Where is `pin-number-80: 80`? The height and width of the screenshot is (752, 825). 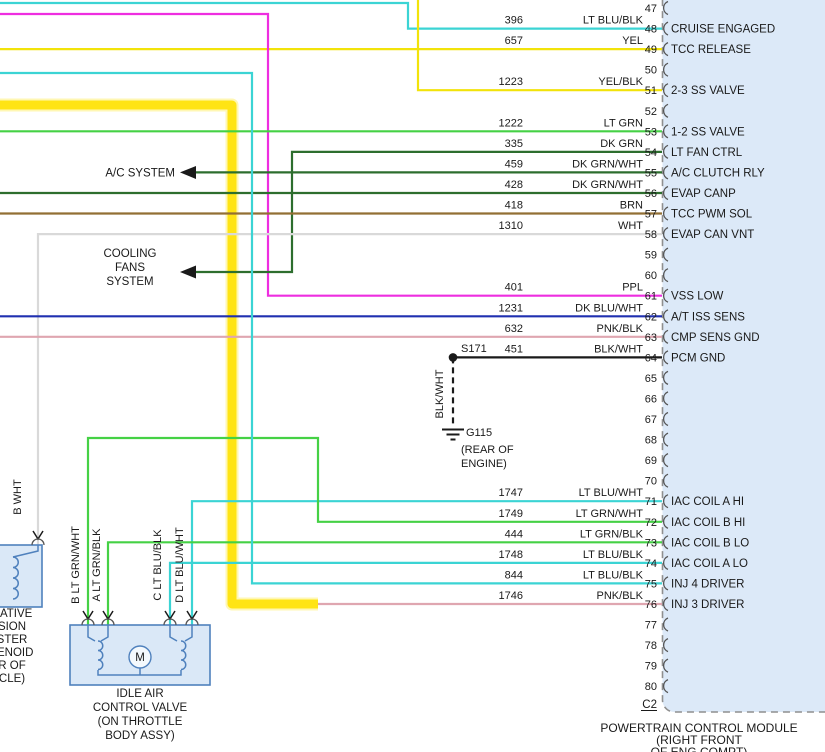 pin-number-80: 80 is located at coordinates (651, 687).